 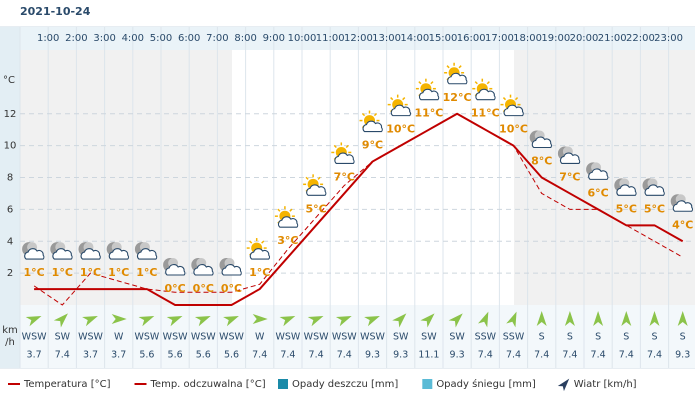 What do you see at coordinates (63, 337) in the screenshot?
I see `wind-direction: SW` at bounding box center [63, 337].